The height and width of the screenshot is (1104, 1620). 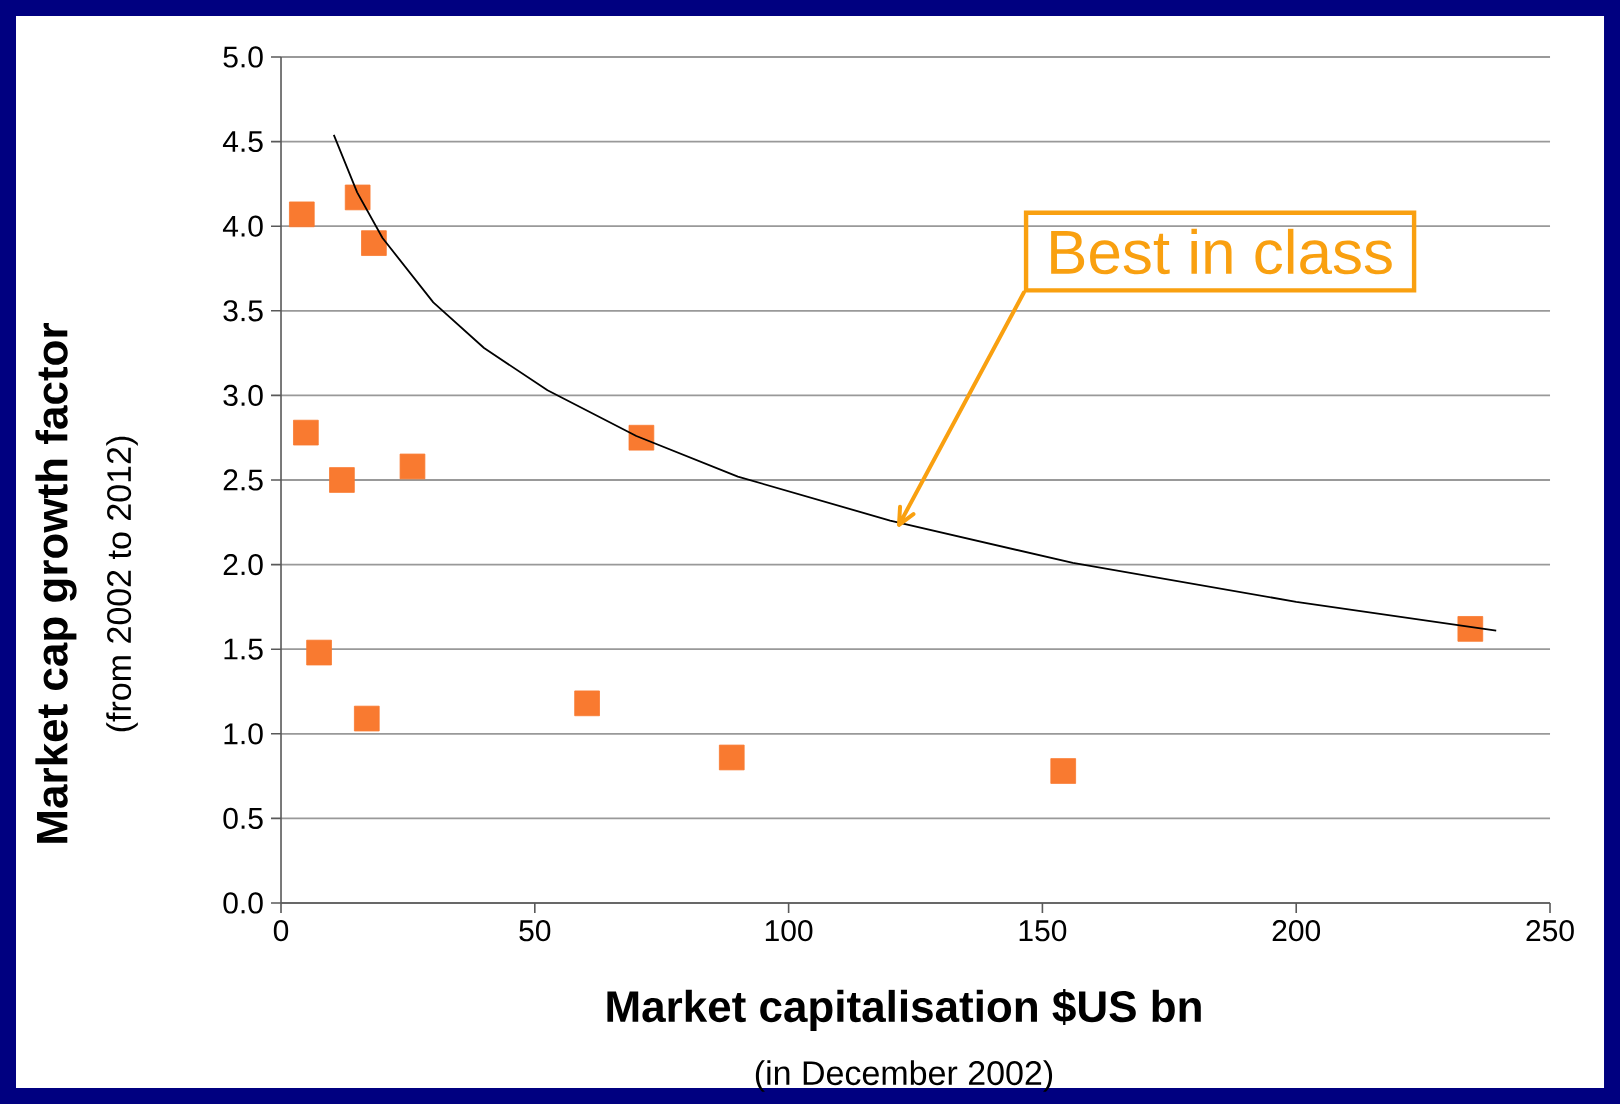 What do you see at coordinates (56, 583) in the screenshot?
I see `y-axis-title: Market cap growth factor` at bounding box center [56, 583].